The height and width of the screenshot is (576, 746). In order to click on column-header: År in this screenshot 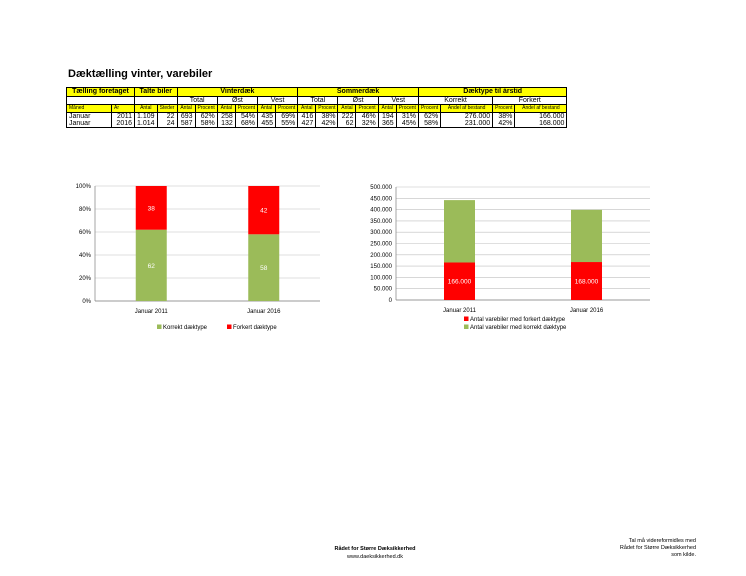, I will do `click(123, 108)`.